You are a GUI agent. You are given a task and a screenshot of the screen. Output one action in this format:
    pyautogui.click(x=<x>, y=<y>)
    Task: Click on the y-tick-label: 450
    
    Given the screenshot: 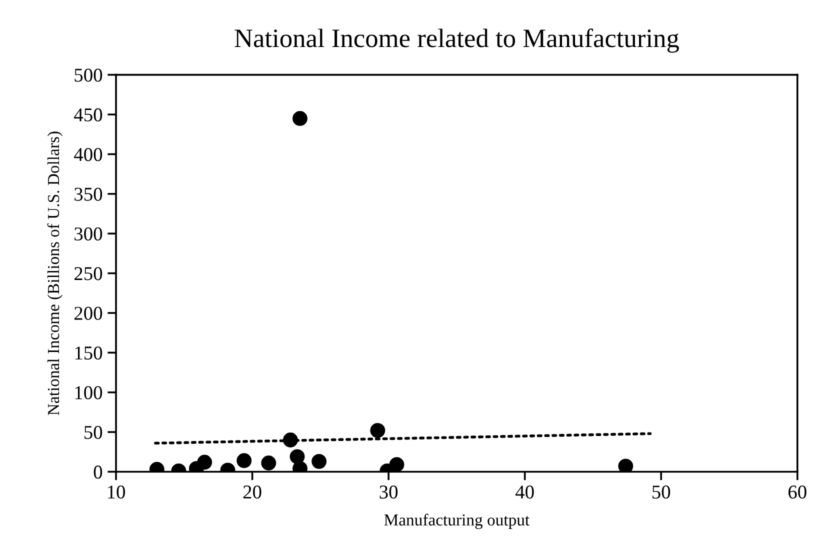 What is the action you would take?
    pyautogui.click(x=88, y=115)
    